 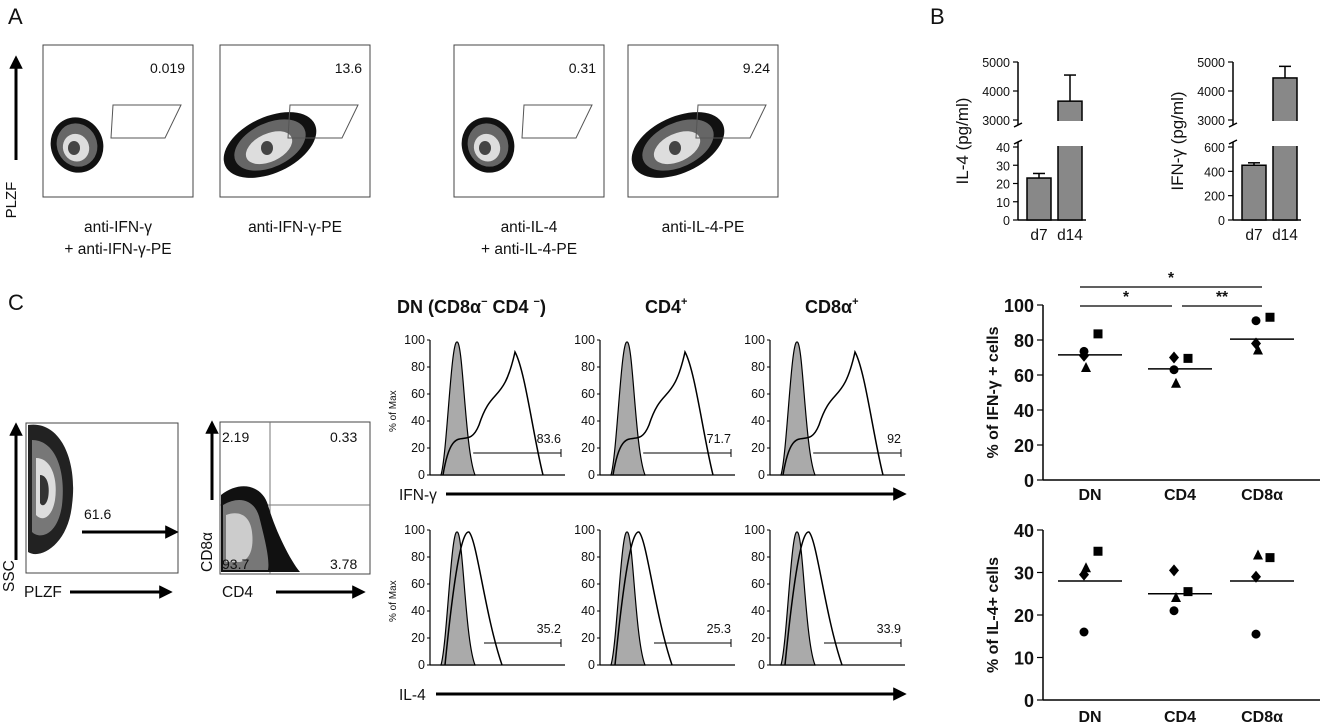 I want to click on y-tick-label: 600, so click(x=1214, y=148).